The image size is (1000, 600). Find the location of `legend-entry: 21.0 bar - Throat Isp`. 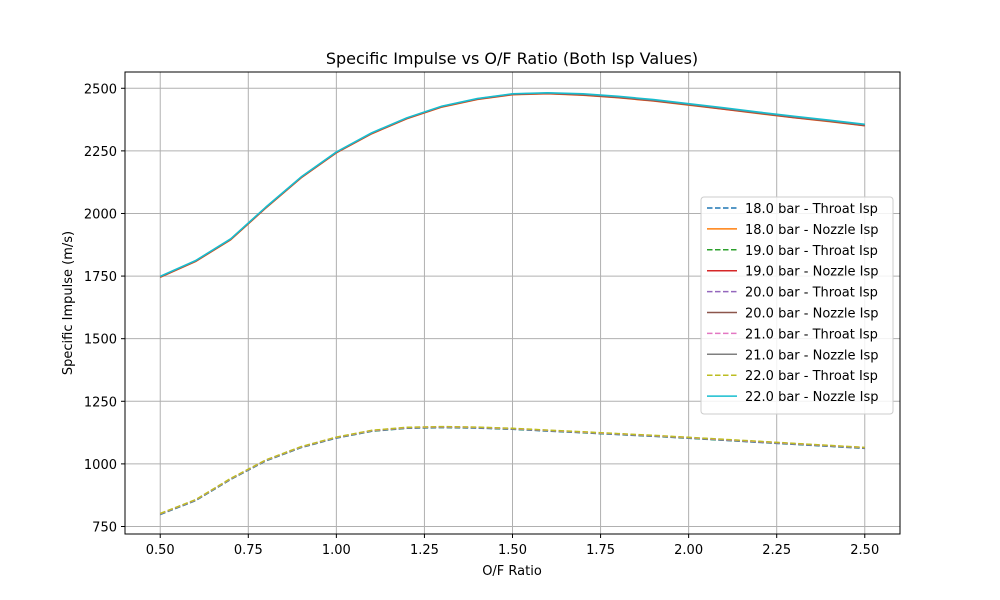

legend-entry: 21.0 bar - Throat Isp is located at coordinates (811, 334).